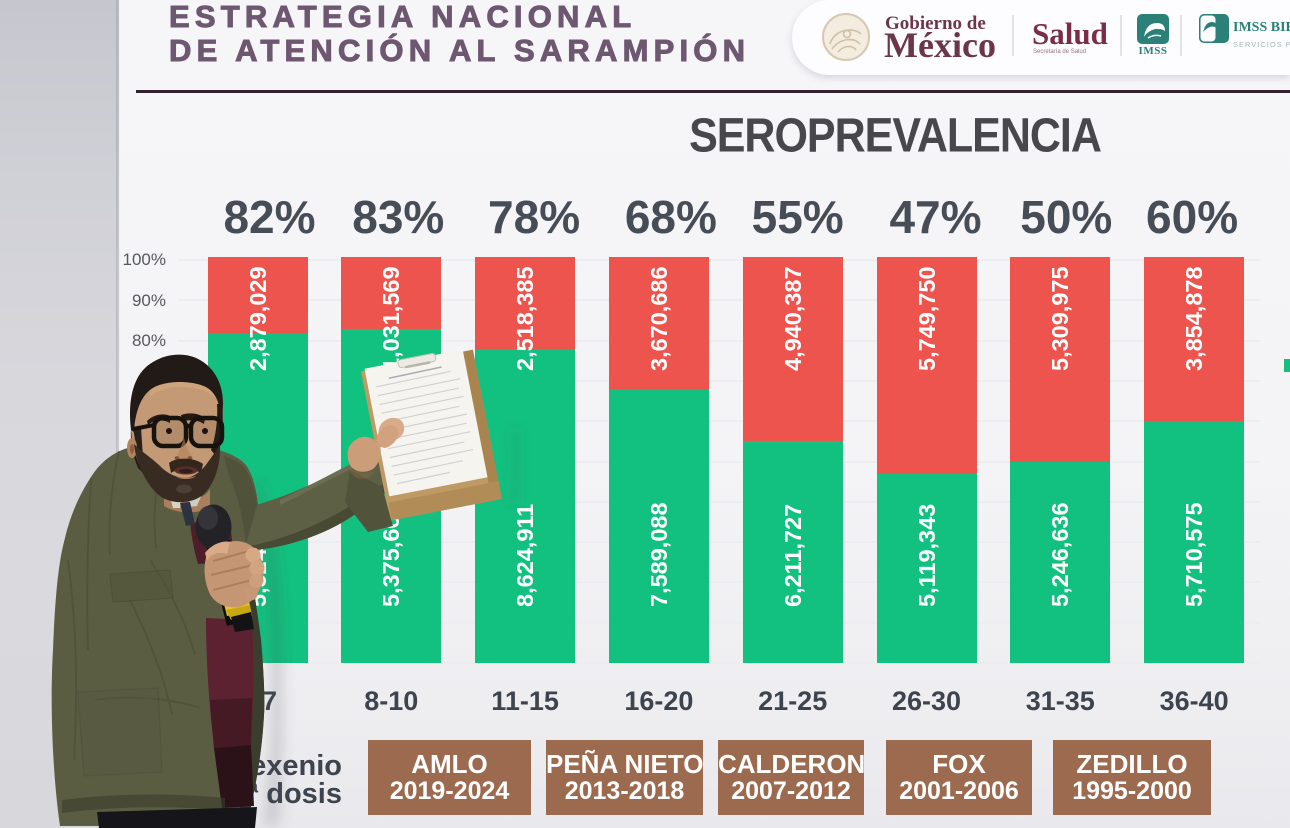 The width and height of the screenshot is (1290, 828). What do you see at coordinates (940, 45) in the screenshot?
I see `svg-text: México` at bounding box center [940, 45].